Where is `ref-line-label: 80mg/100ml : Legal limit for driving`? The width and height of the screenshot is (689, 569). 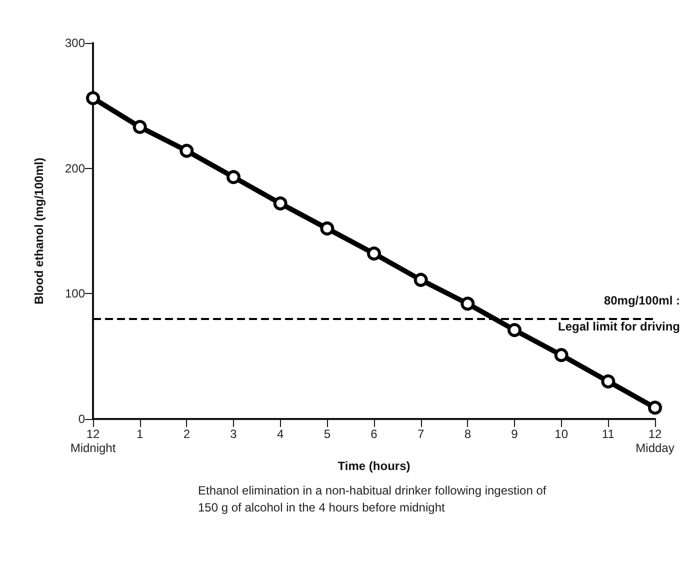
ref-line-label: 80mg/100ml : Legal limit for driving is located at coordinates (619, 314).